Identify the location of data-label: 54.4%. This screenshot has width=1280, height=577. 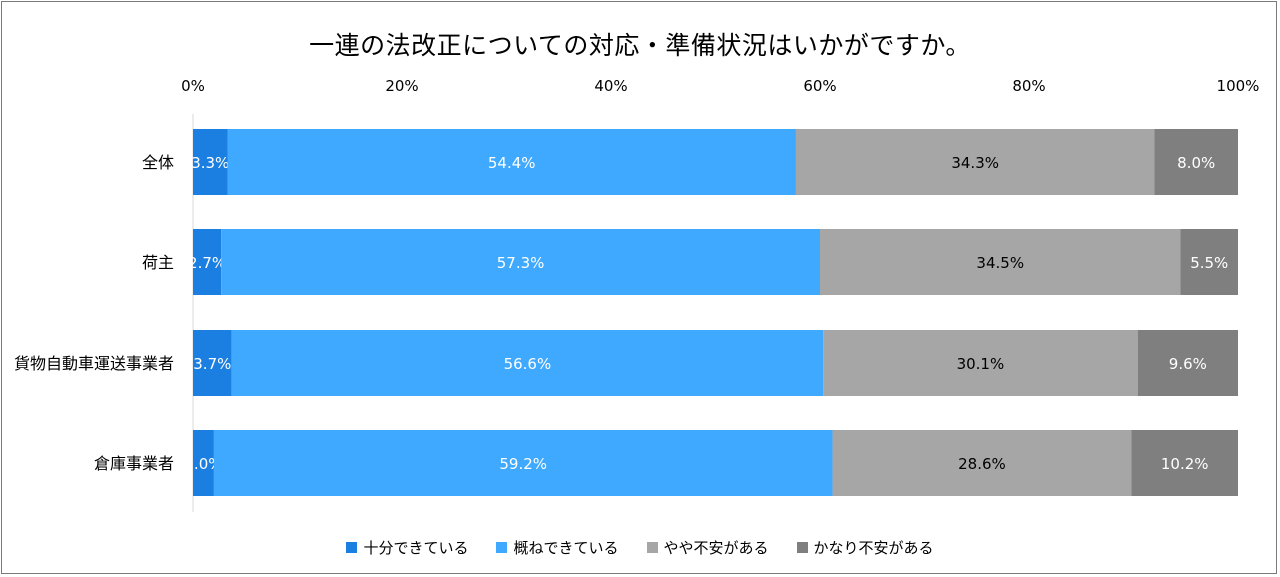
(512, 163).